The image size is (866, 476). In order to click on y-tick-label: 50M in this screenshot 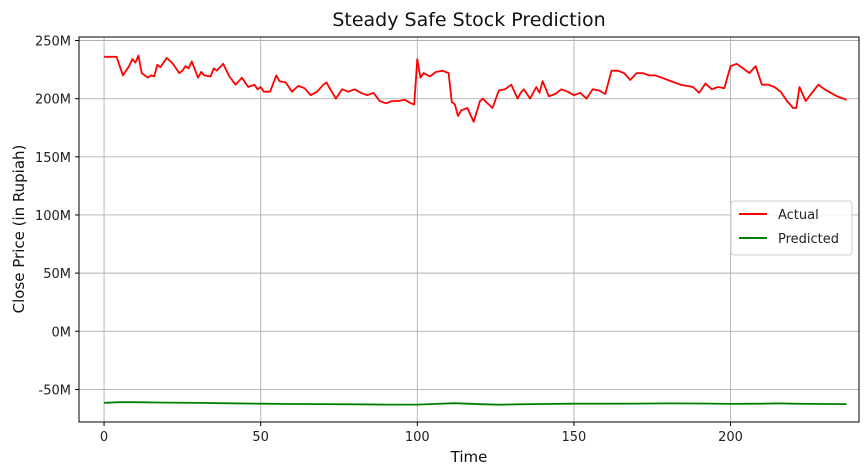, I will do `click(57, 274)`.